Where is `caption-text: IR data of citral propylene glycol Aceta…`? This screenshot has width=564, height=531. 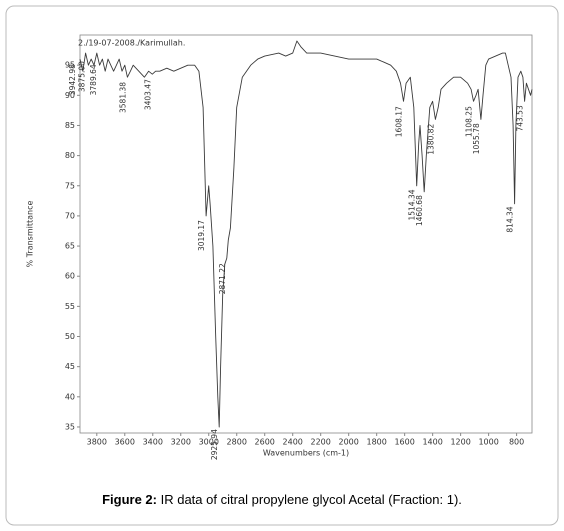
caption-text: IR data of citral propylene glycol Aceta… is located at coordinates (311, 499).